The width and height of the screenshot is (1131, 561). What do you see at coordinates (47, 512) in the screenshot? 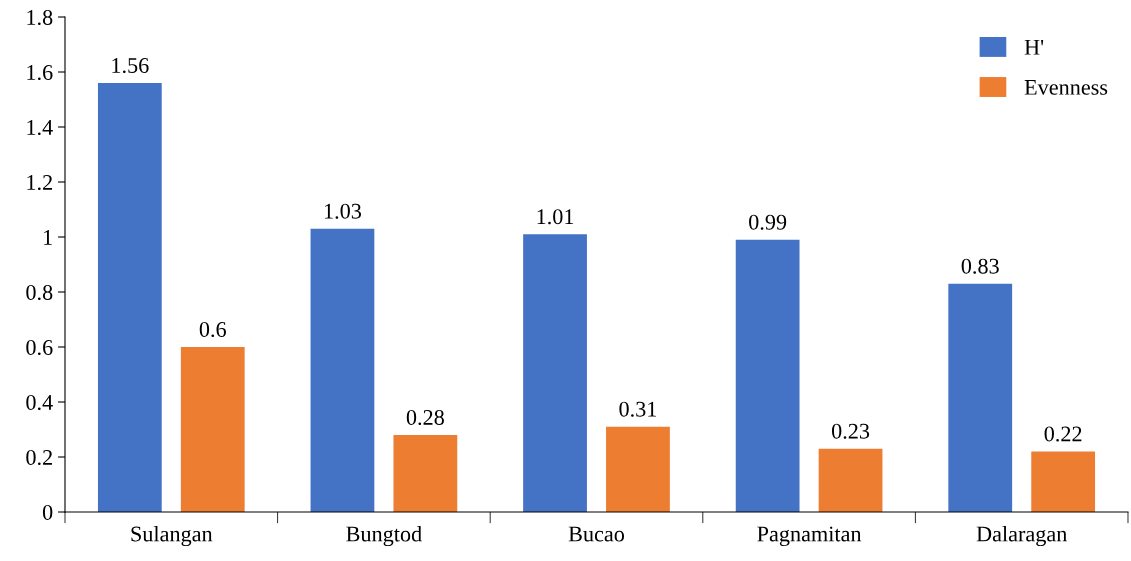
I see `y-tick-label: 0` at bounding box center [47, 512].